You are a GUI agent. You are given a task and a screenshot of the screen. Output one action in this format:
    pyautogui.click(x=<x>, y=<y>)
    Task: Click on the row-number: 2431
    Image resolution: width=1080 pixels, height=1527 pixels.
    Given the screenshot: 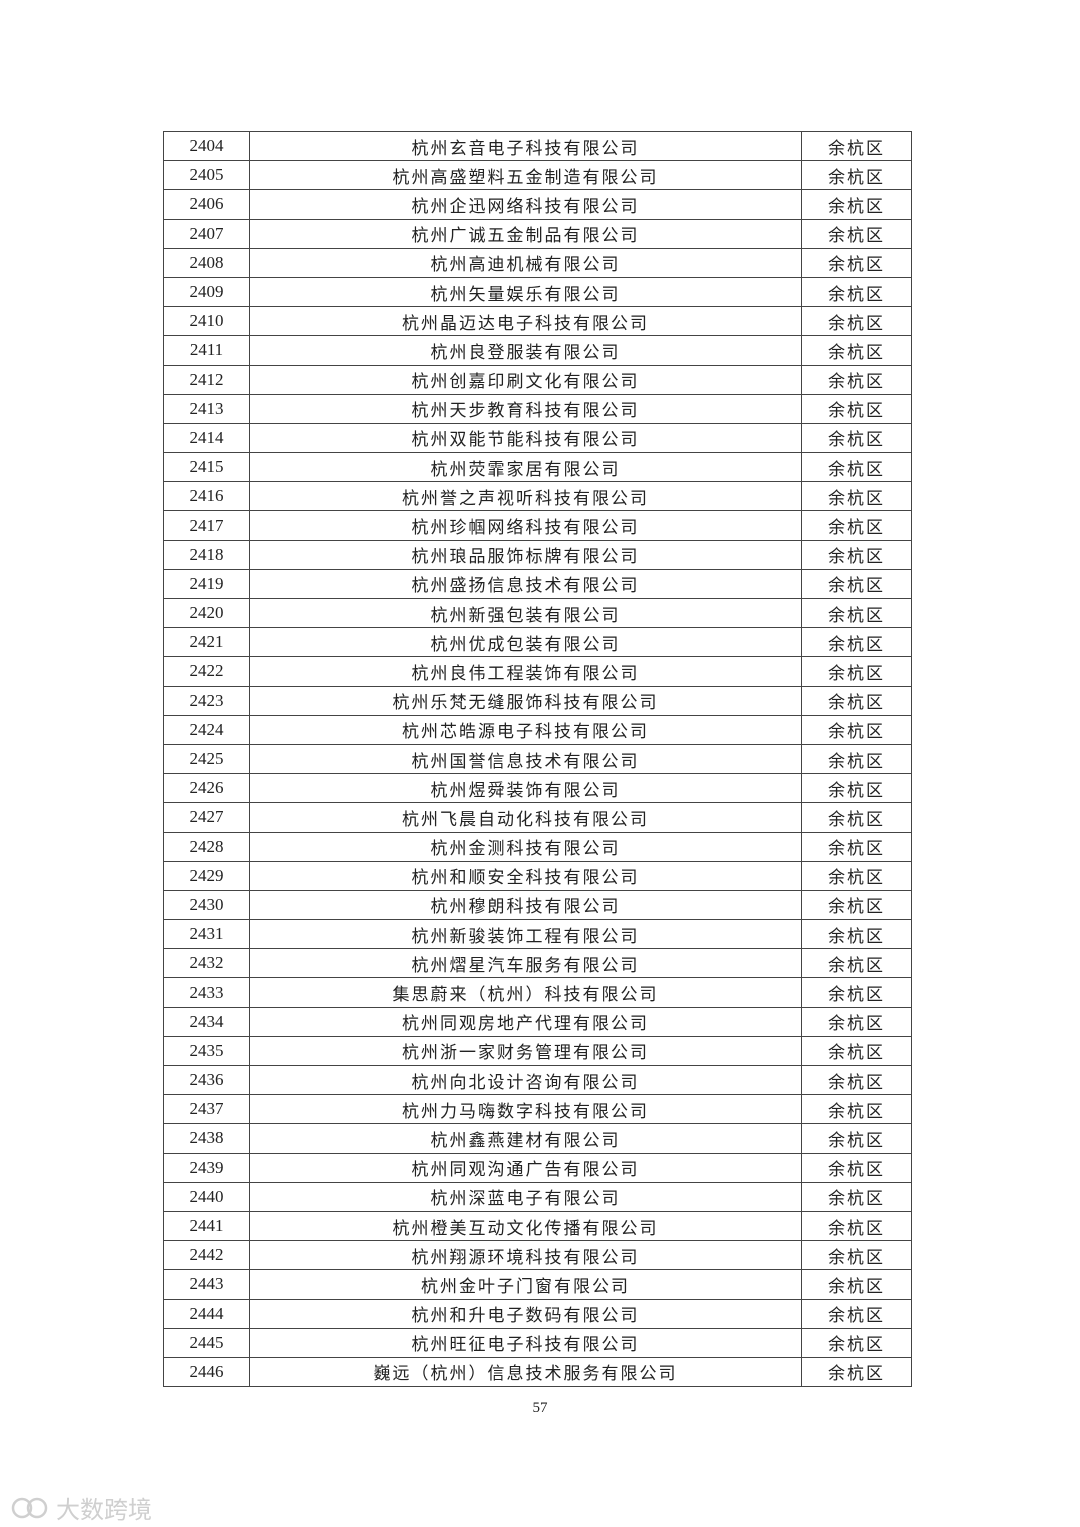 What is the action you would take?
    pyautogui.click(x=206, y=934)
    